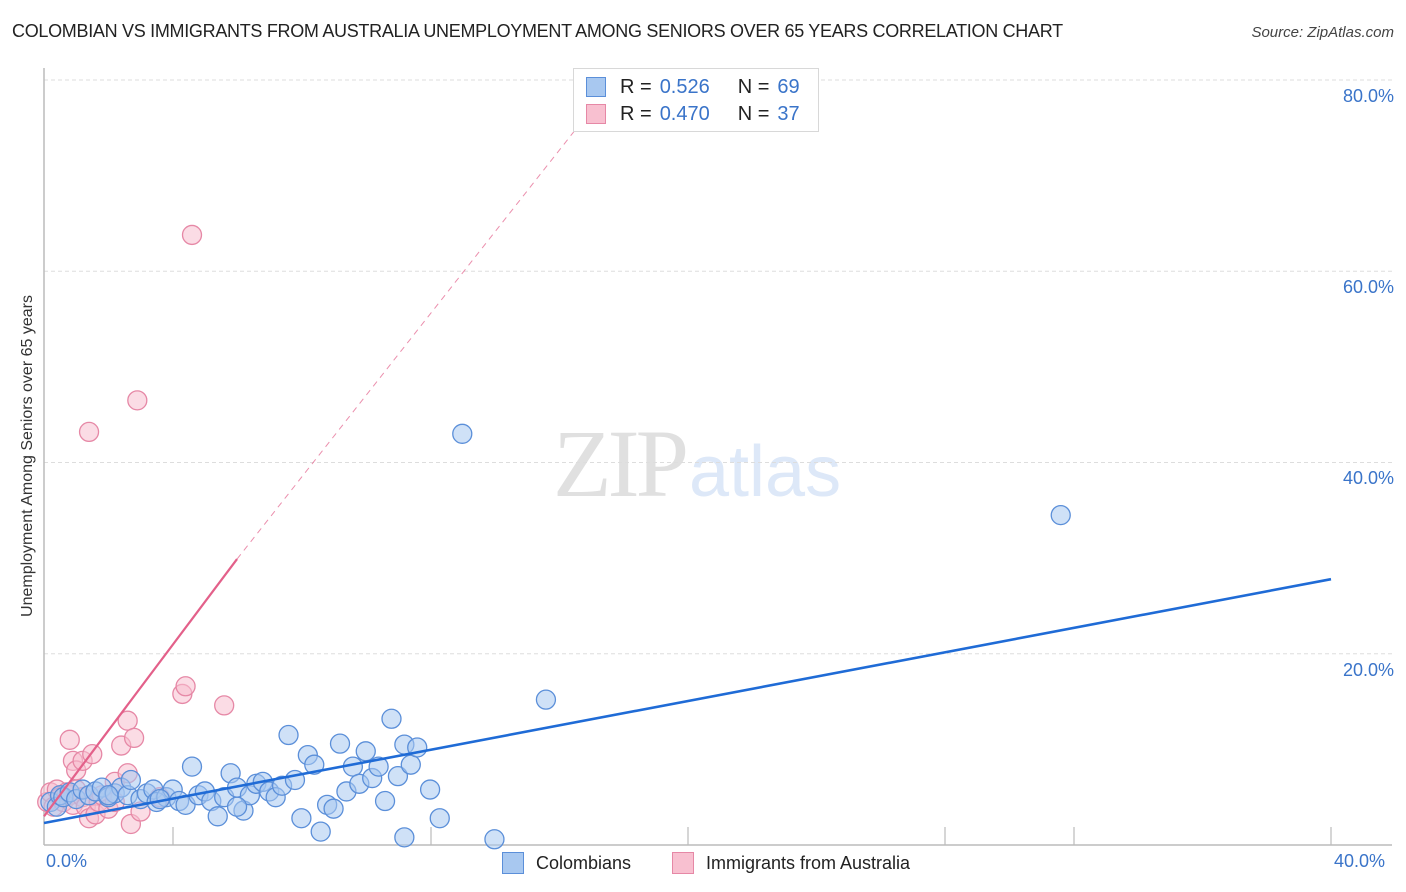 The height and width of the screenshot is (892, 1406). I want to click on watermark-zip: ZIP, so click(621, 463).